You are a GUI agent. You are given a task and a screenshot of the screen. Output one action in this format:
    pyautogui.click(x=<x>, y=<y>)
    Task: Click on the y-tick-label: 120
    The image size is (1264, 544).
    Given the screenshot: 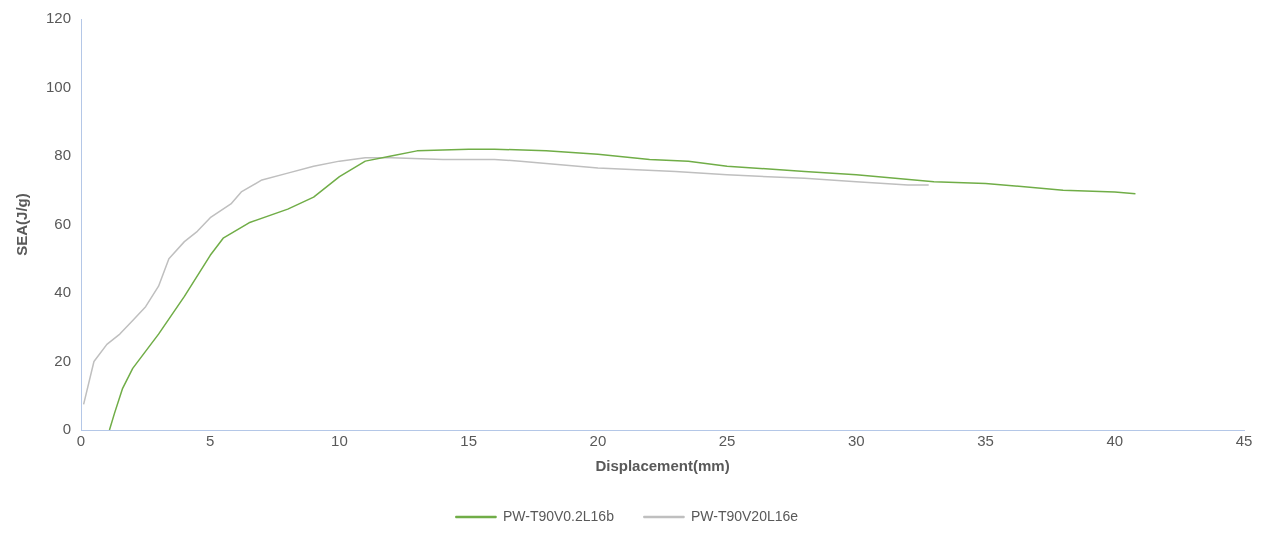 What is the action you would take?
    pyautogui.click(x=59, y=18)
    